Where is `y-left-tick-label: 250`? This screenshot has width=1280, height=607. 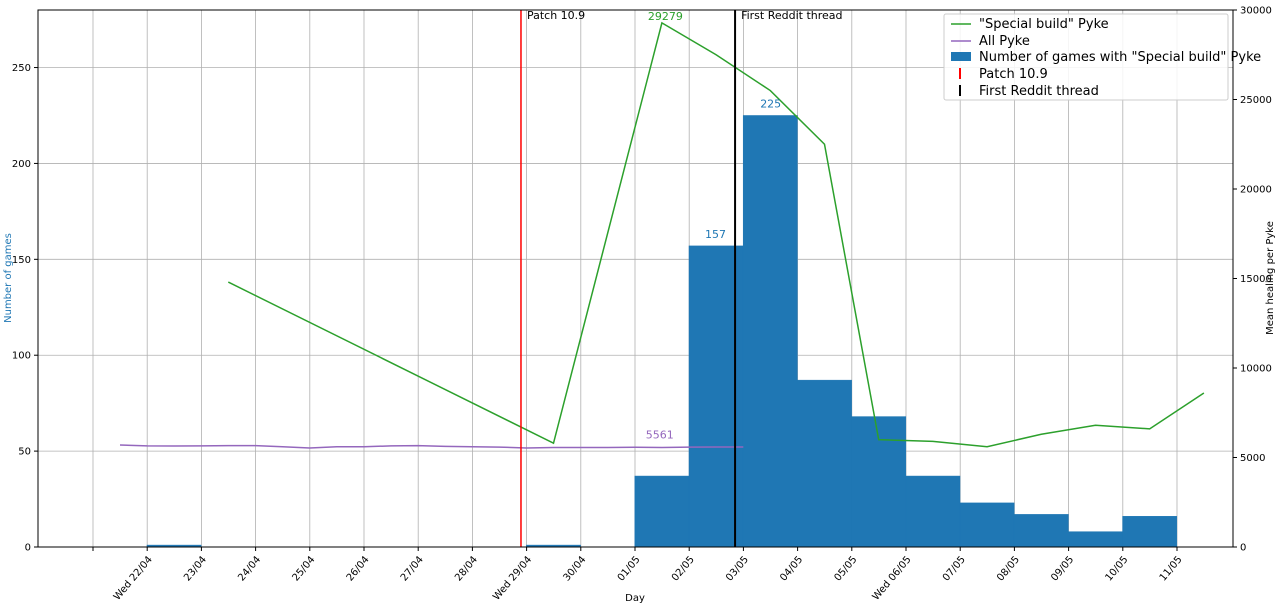
y-left-tick-label: 250 is located at coordinates (21, 68).